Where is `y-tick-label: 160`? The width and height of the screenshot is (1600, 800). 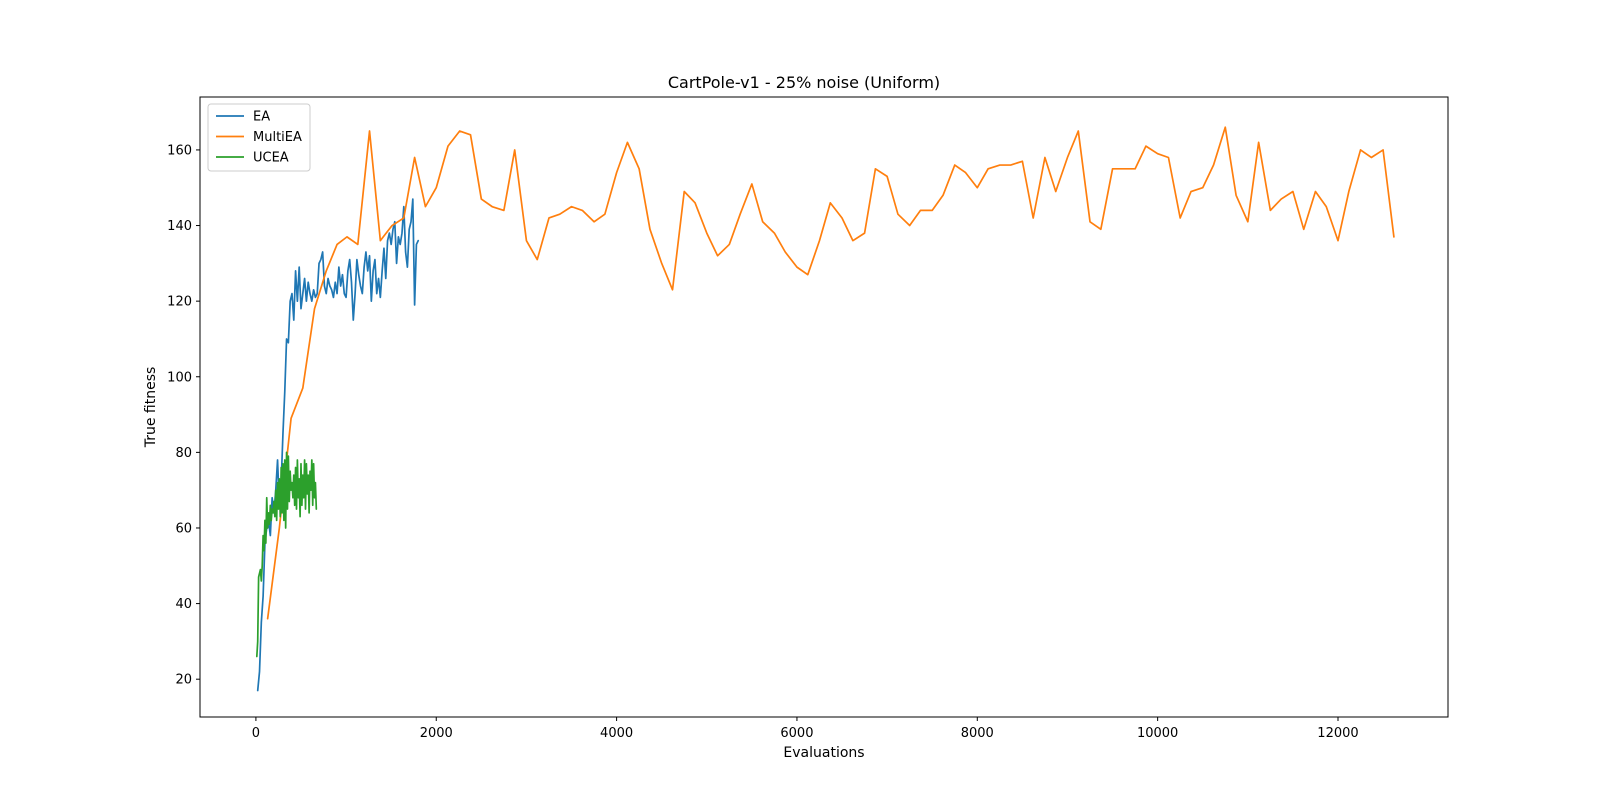 y-tick-label: 160 is located at coordinates (179, 150).